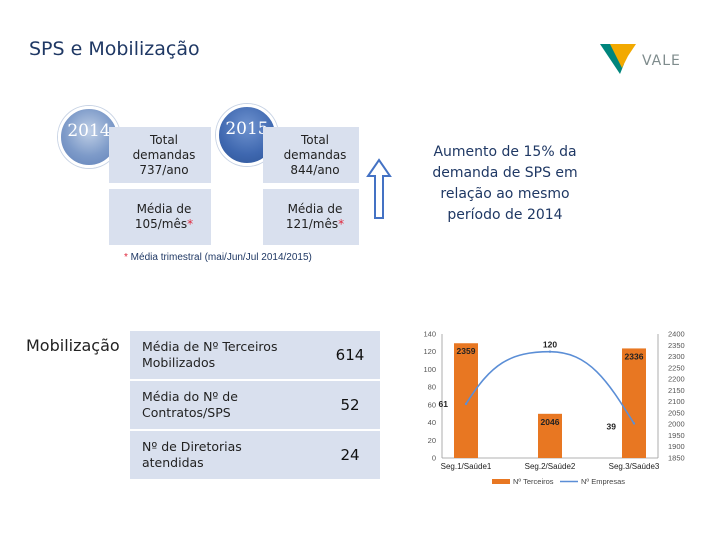 This screenshot has height=540, width=720. I want to click on left-tick-label: 40, so click(432, 422).